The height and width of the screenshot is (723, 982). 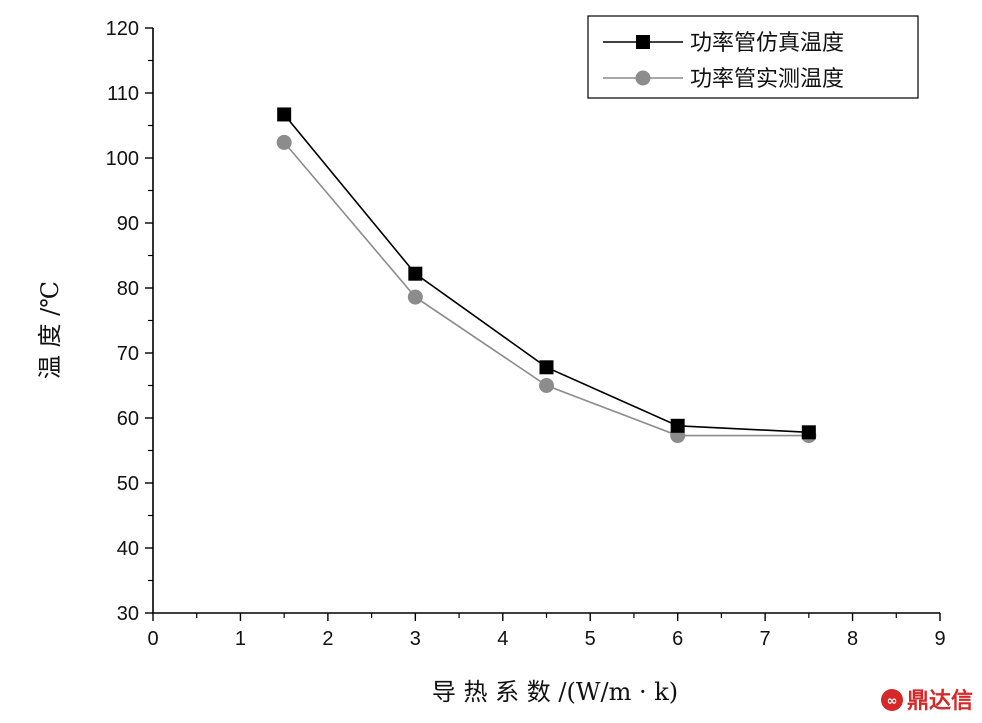 I want to click on y-tick-label-100: 100, so click(x=122, y=159).